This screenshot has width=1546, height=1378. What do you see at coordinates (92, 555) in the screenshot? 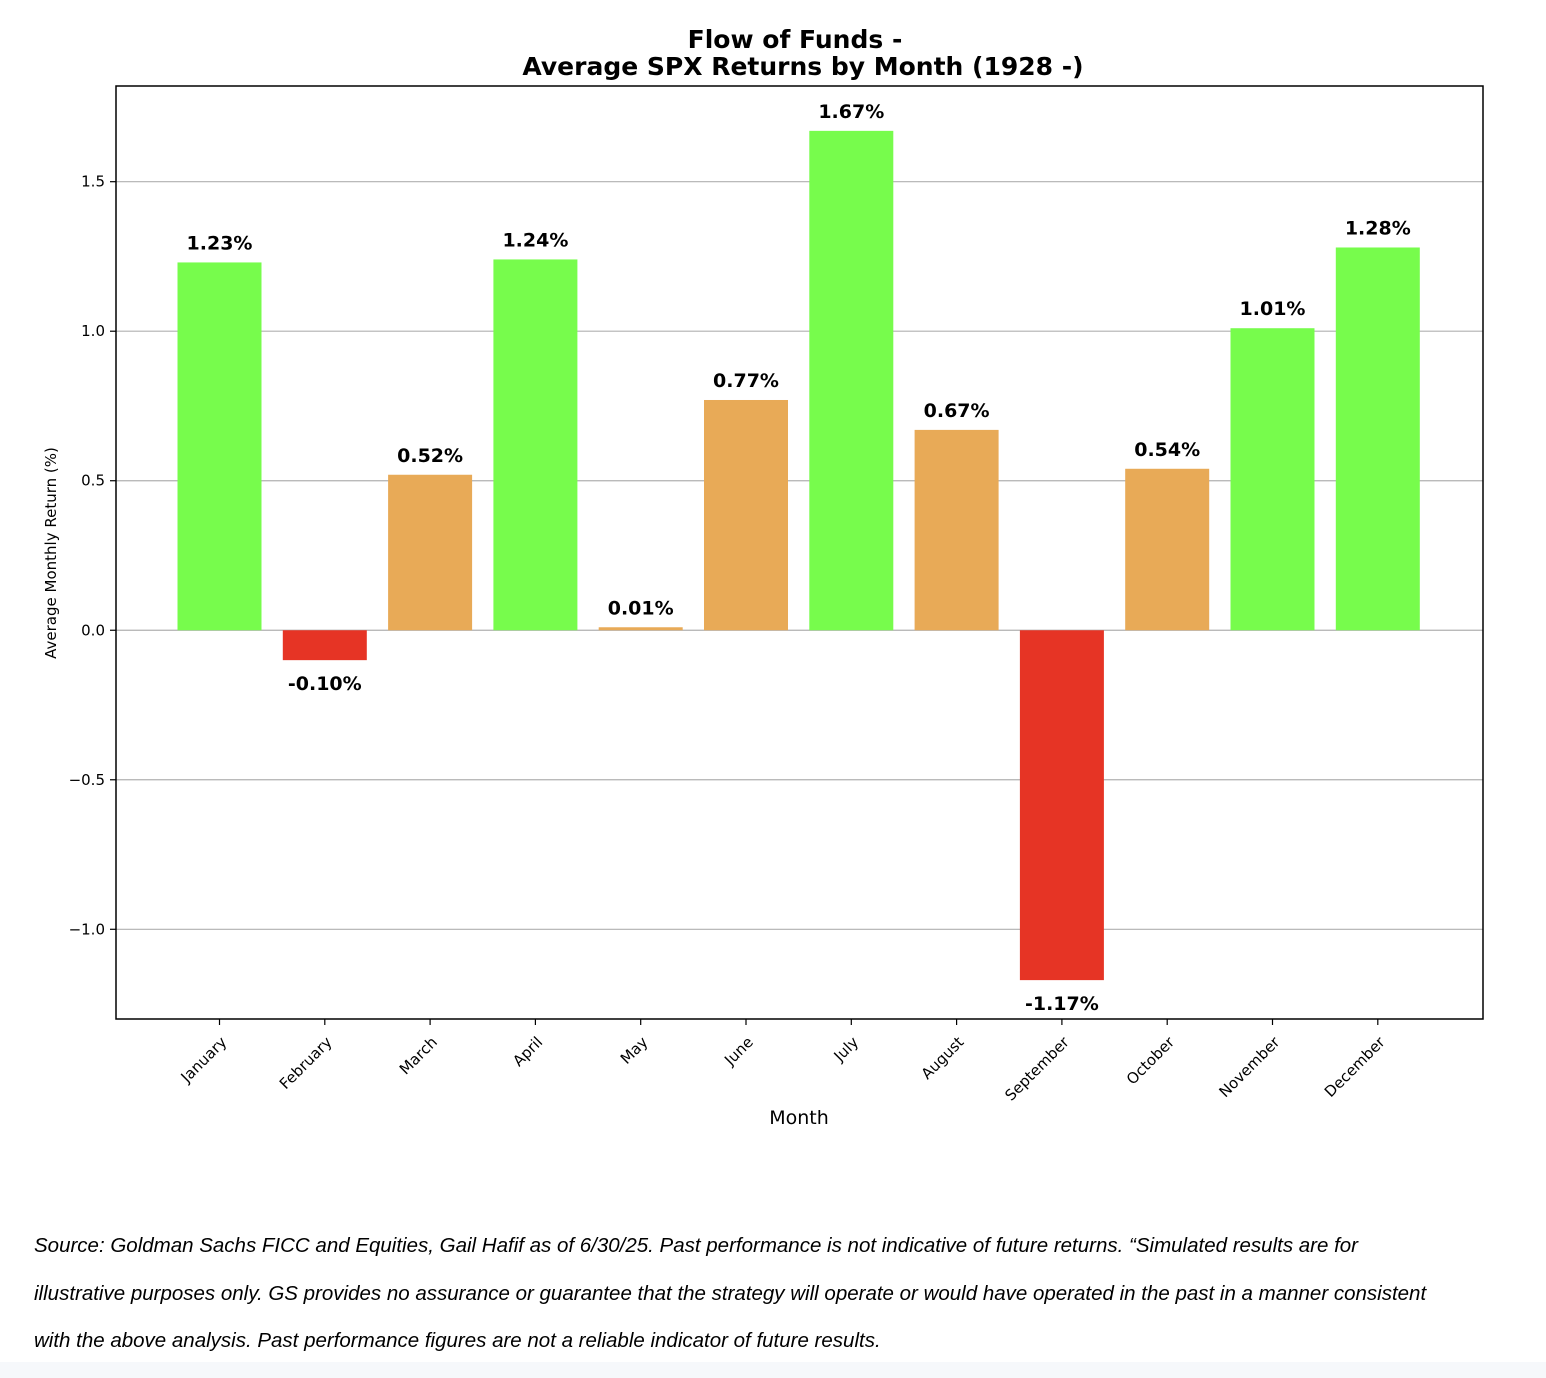
I see `y-axis-ticks: −1.0 −0.5 0.0 0.5 1.0 1.5` at bounding box center [92, 555].